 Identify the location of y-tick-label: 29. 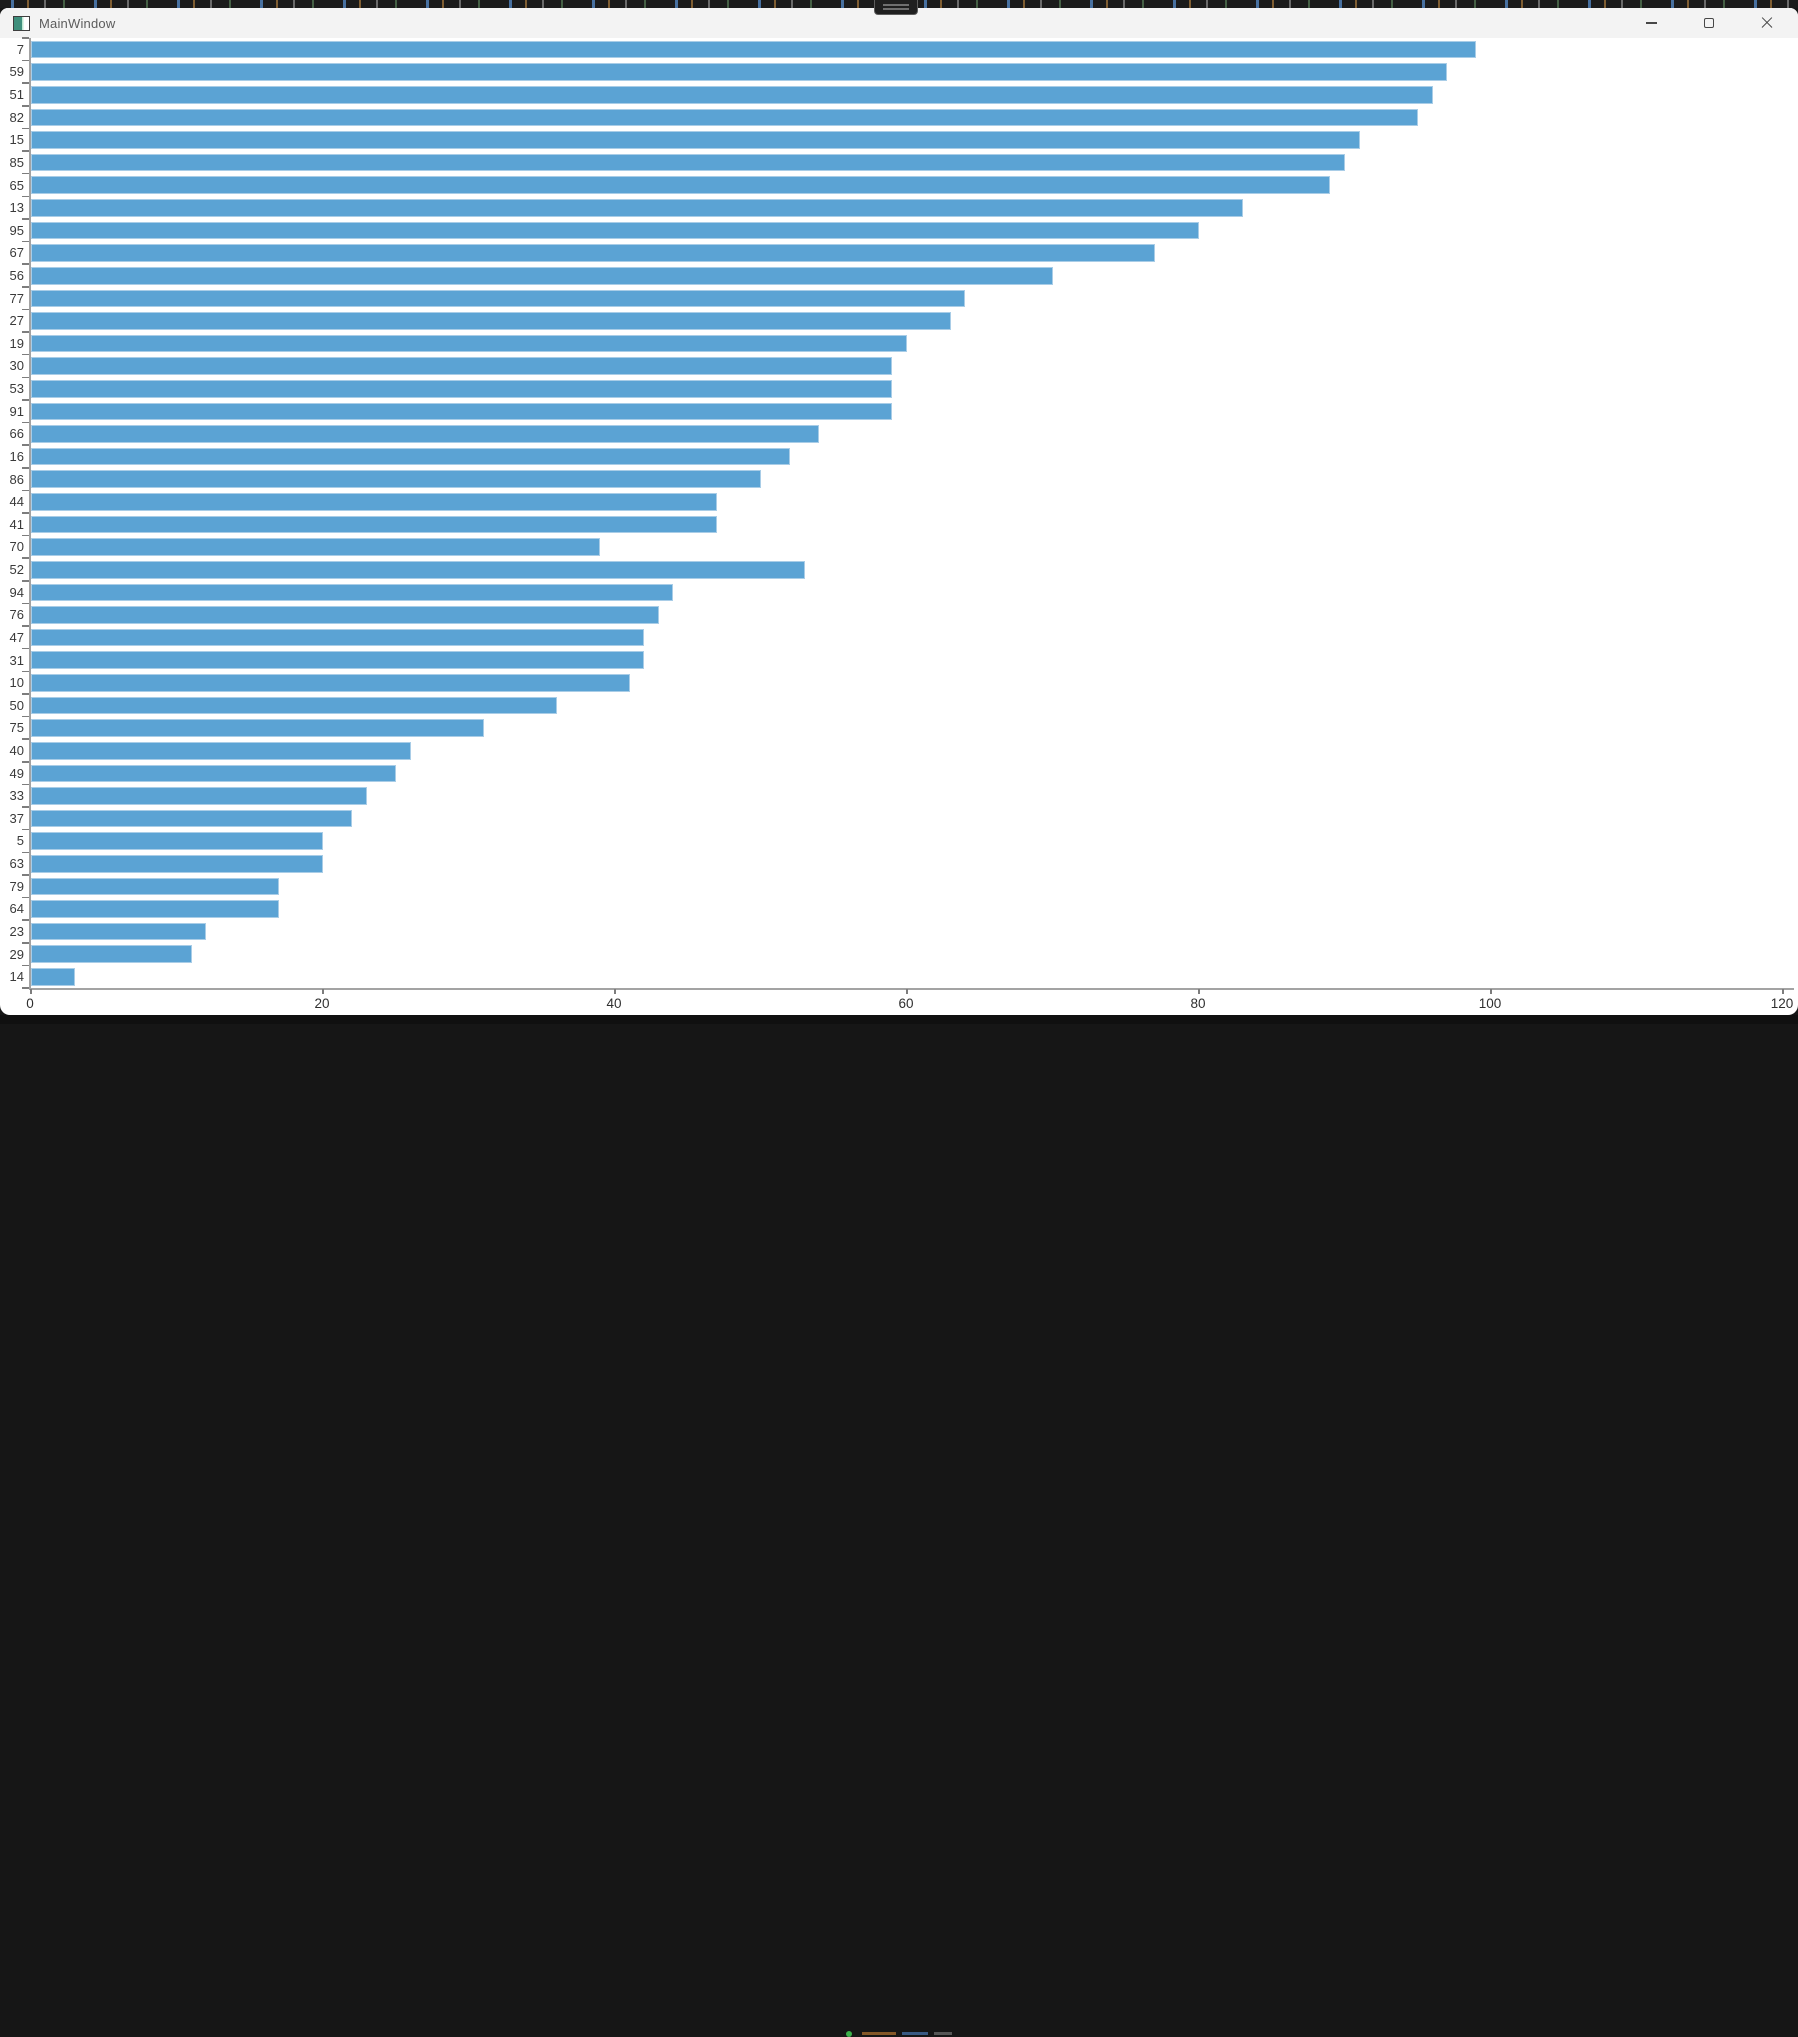
(16, 954).